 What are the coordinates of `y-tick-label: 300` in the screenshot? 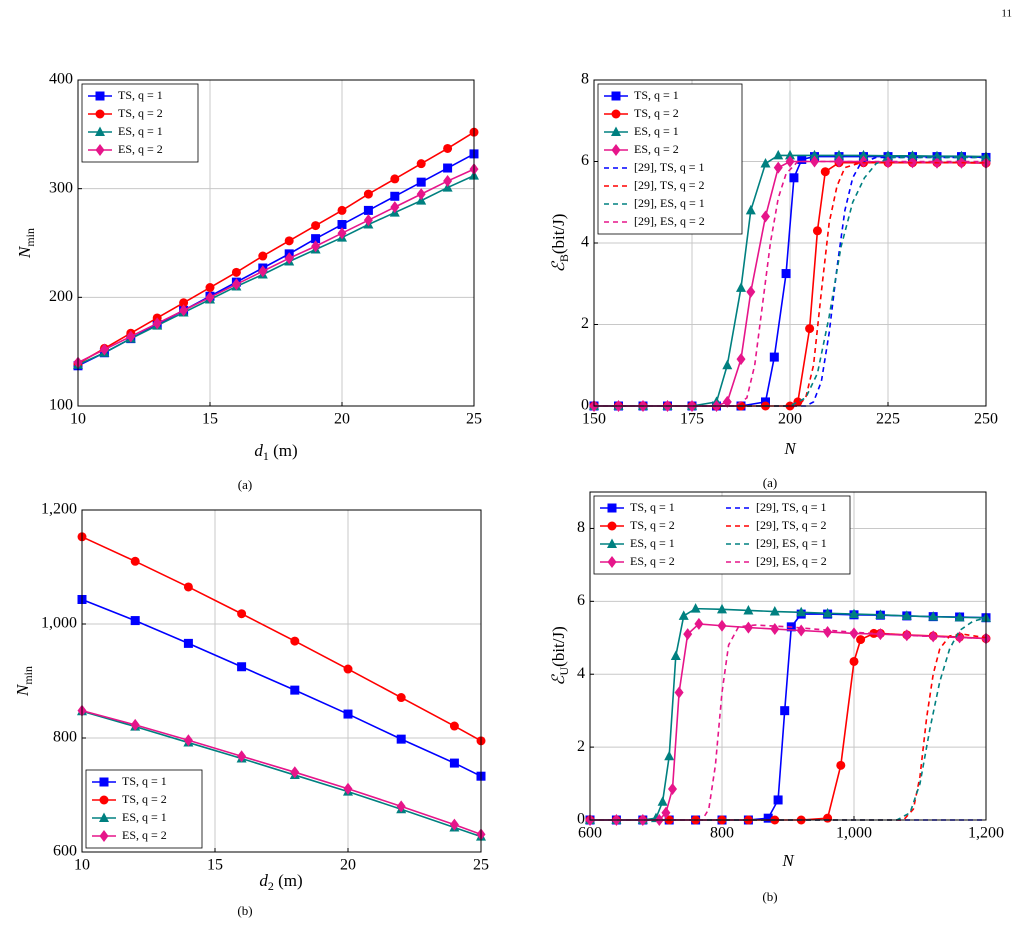 It's located at (61, 187).